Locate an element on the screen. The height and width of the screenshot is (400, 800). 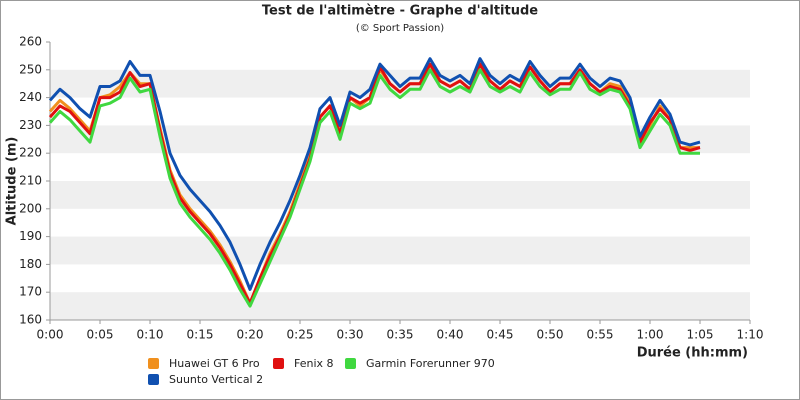
y-tick-label: 240 is located at coordinates (30, 97).